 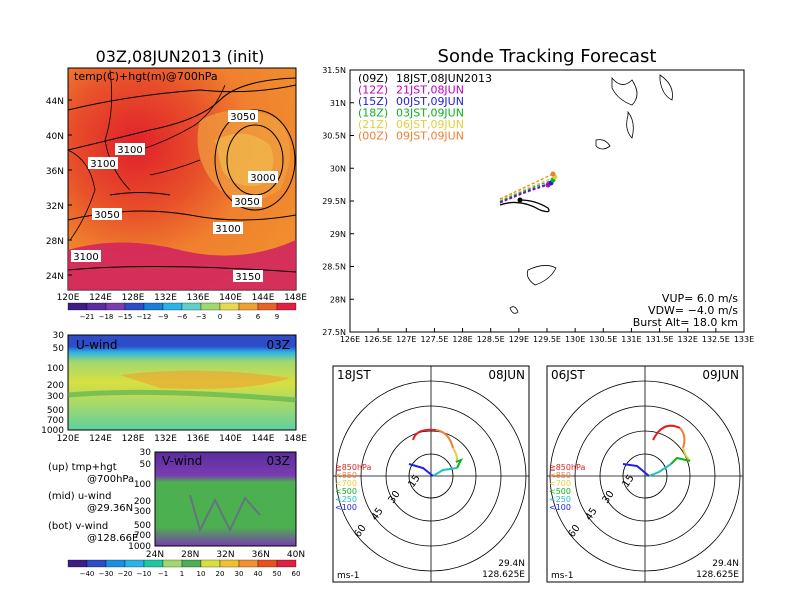 What do you see at coordinates (142, 512) in the screenshot?
I see `pressure-tick-label: 300` at bounding box center [142, 512].